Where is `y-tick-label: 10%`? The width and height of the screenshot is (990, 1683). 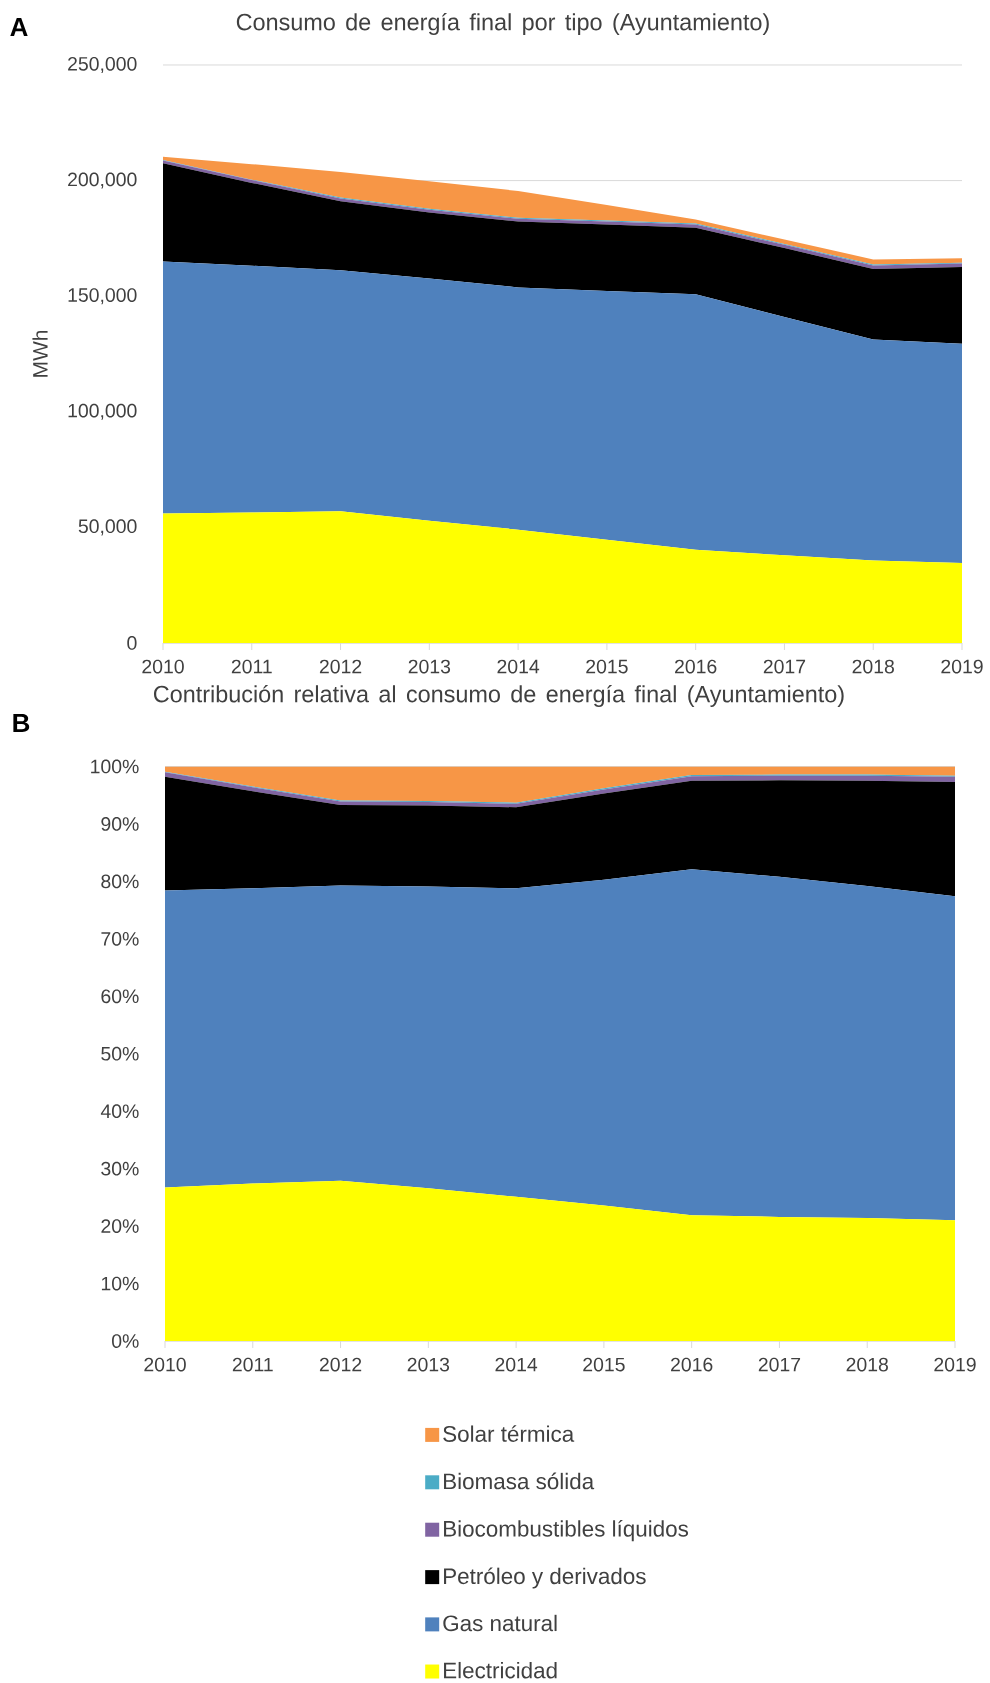
y-tick-label: 10% is located at coordinates (120, 1283).